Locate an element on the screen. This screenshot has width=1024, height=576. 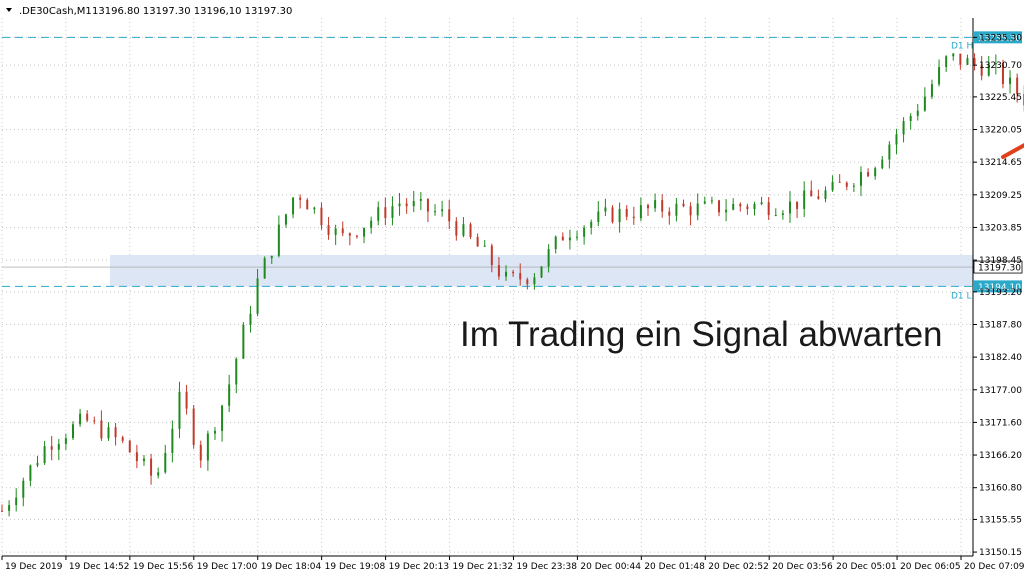
x-tick-label: 19 Dec 14:52 is located at coordinates (99, 567).